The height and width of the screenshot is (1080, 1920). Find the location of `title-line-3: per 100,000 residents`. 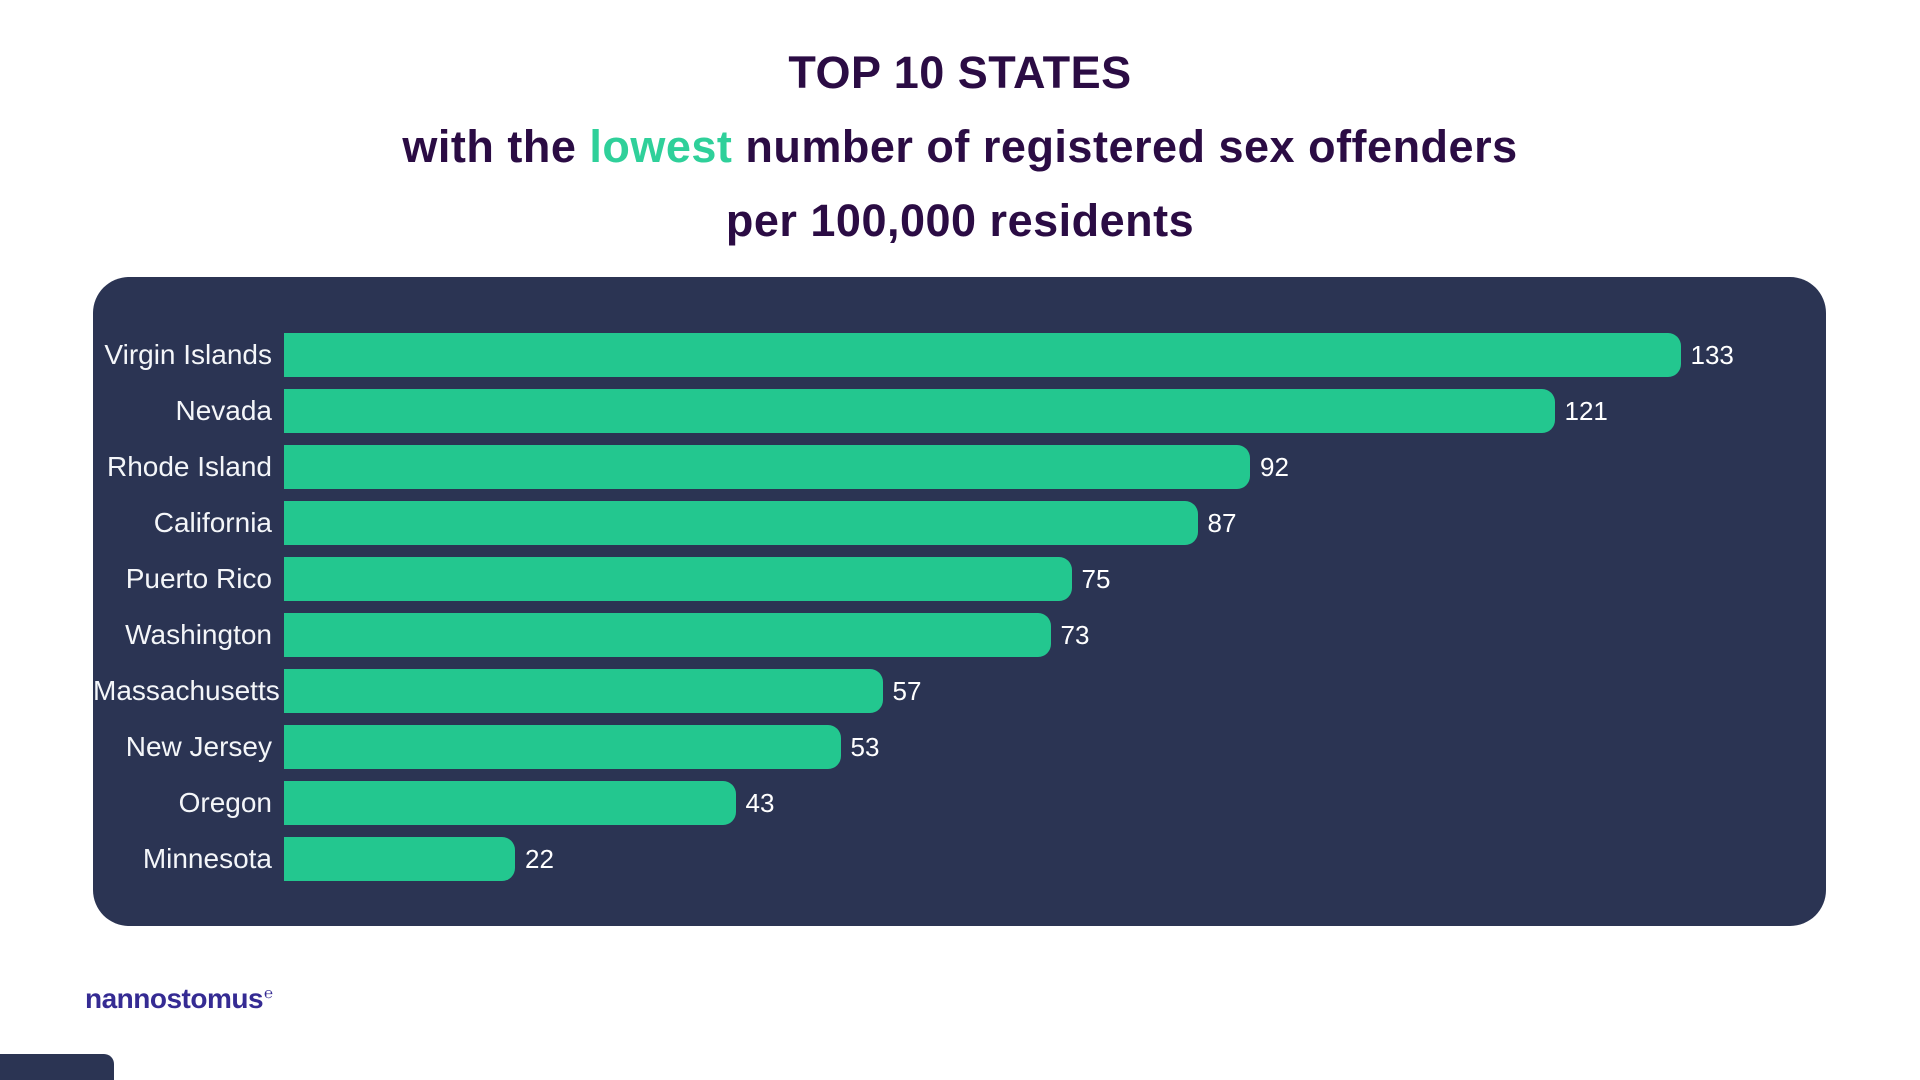

title-line-3: per 100,000 residents is located at coordinates (960, 221).